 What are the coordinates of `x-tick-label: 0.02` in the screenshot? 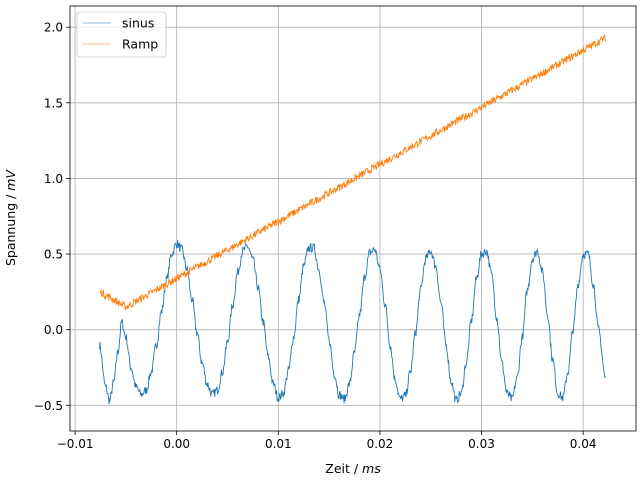 It's located at (380, 444).